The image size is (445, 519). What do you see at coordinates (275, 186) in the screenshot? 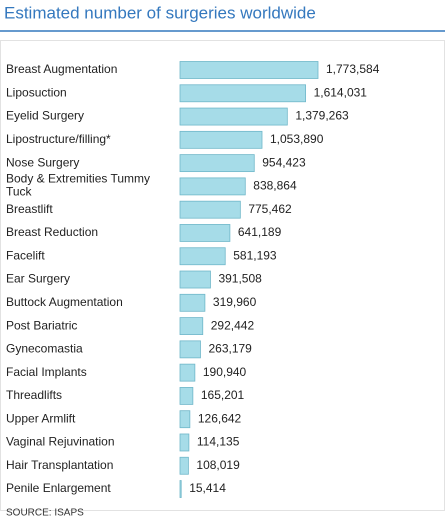
I see `value-label: 838,864` at bounding box center [275, 186].